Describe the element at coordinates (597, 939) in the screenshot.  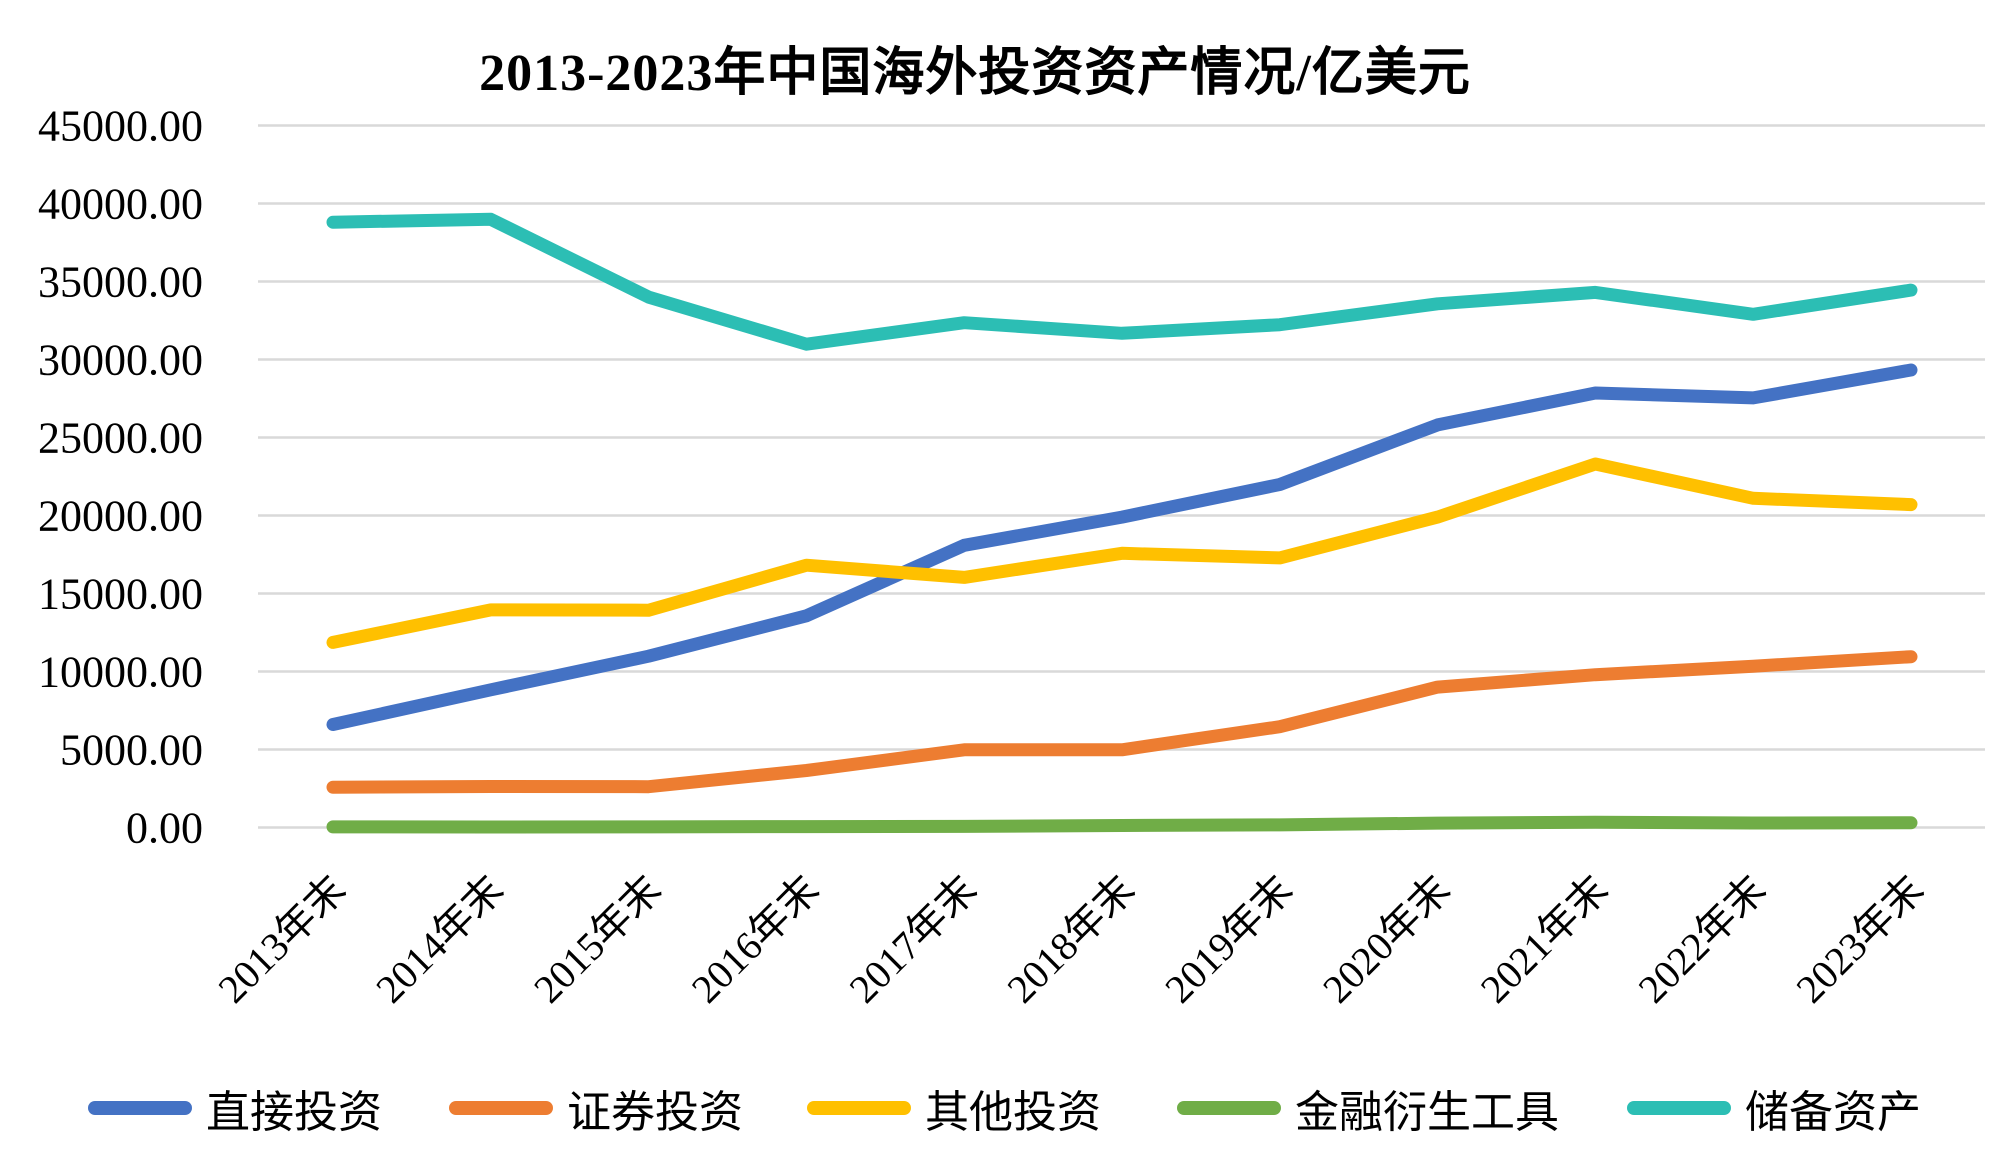
I see `x-axis-tick-label: 2015年末` at that location.